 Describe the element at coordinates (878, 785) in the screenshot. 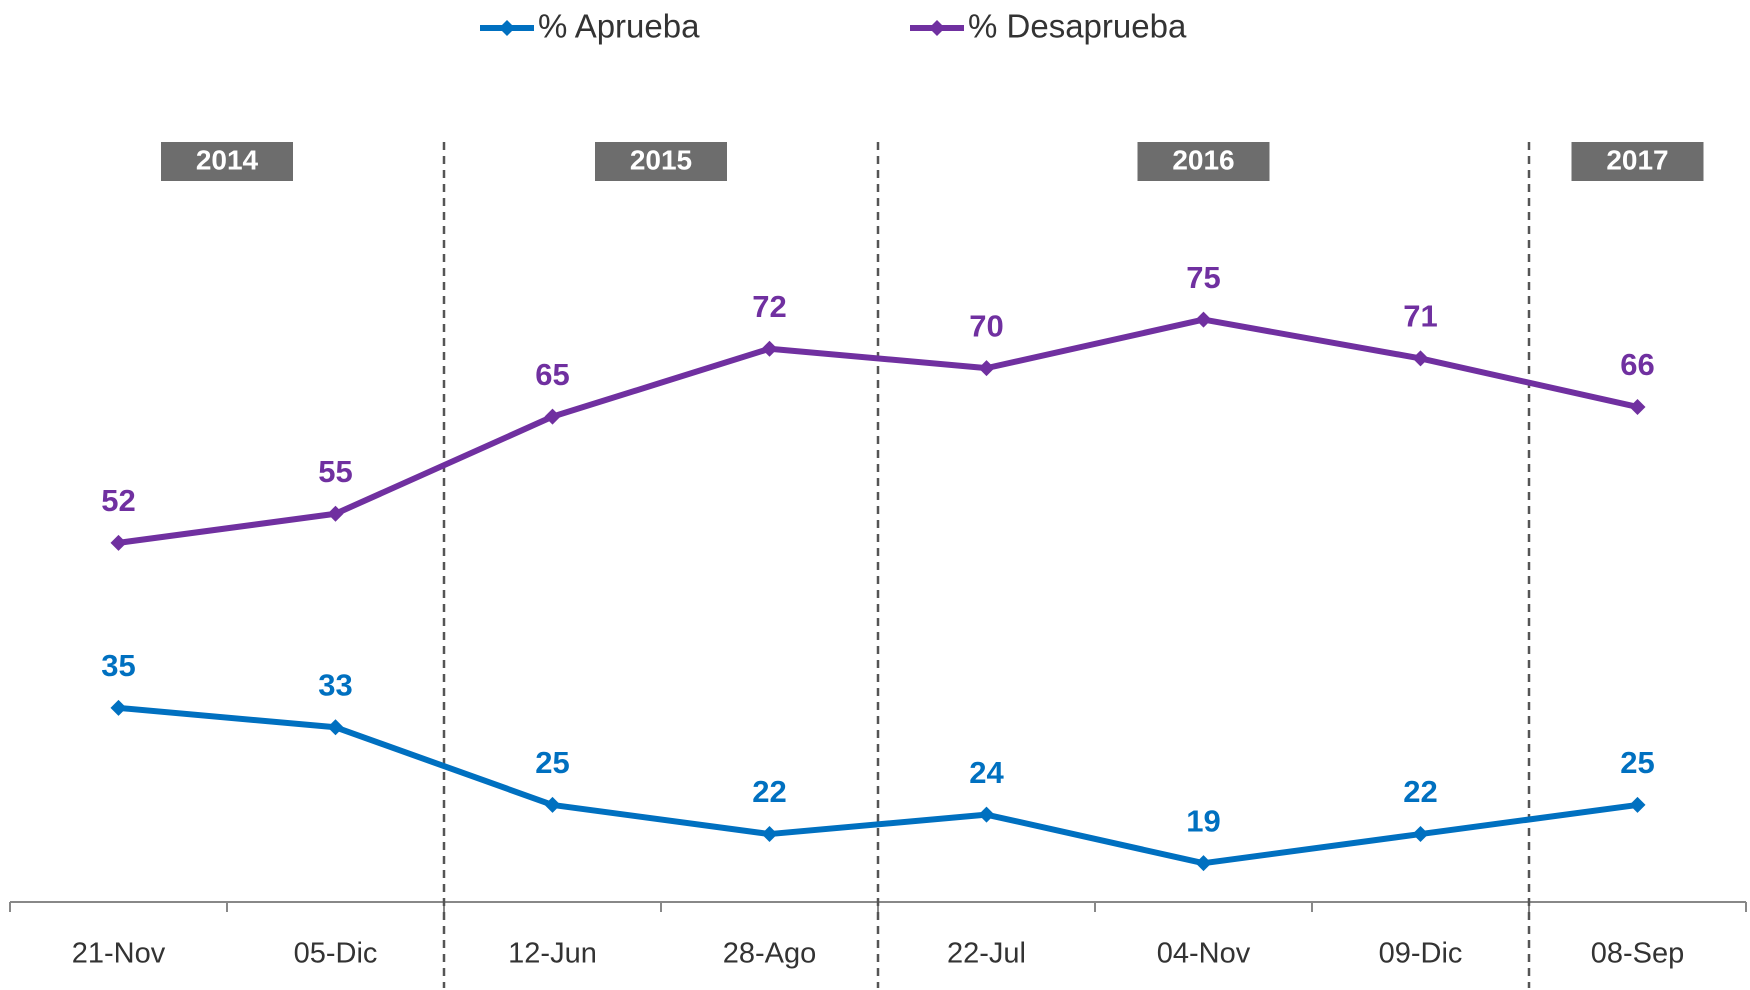

I see `series-line` at that location.